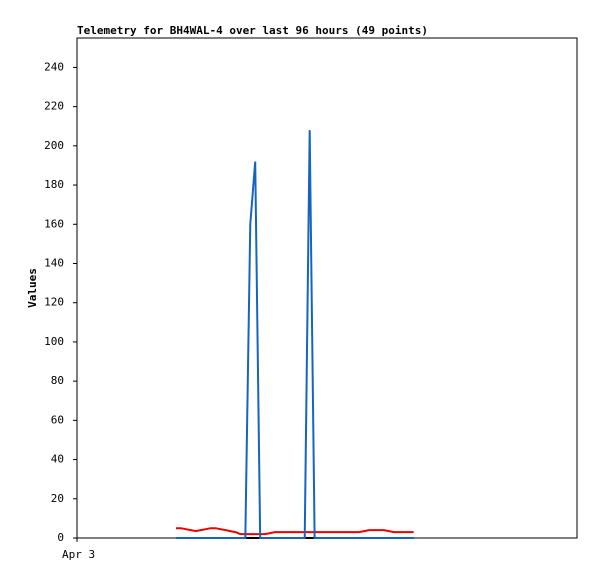 The height and width of the screenshot is (583, 597). I want to click on y-tick-label: 0, so click(60, 537).